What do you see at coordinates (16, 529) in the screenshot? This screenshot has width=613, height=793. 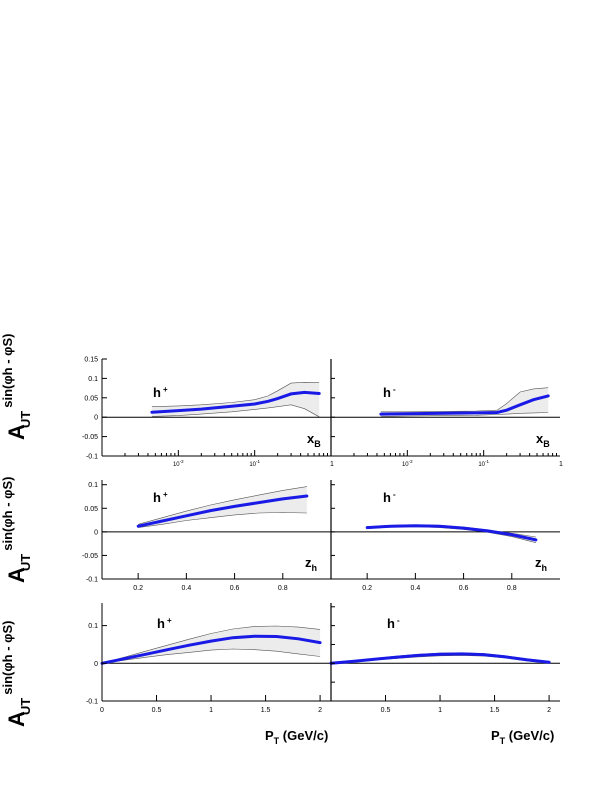 I see `ylabel-row-2: AUTsin(φh - φS)` at bounding box center [16, 529].